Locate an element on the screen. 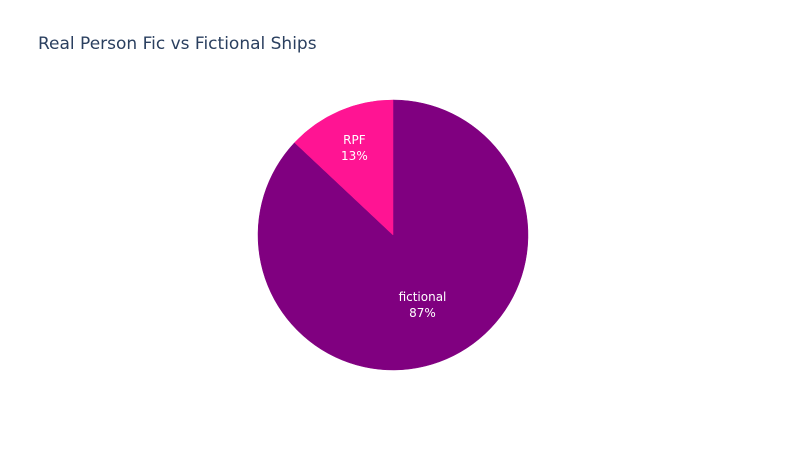 Image resolution: width=785 pixels, height=450 pixels. slice-percent-rpf: 13% is located at coordinates (354, 156).